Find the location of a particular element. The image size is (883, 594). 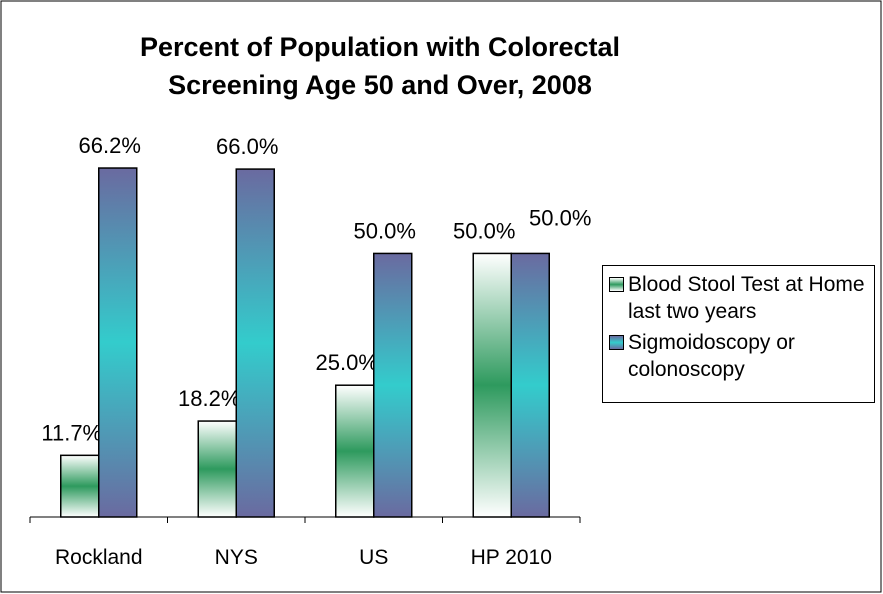

data-label: 18.2% is located at coordinates (209, 398).